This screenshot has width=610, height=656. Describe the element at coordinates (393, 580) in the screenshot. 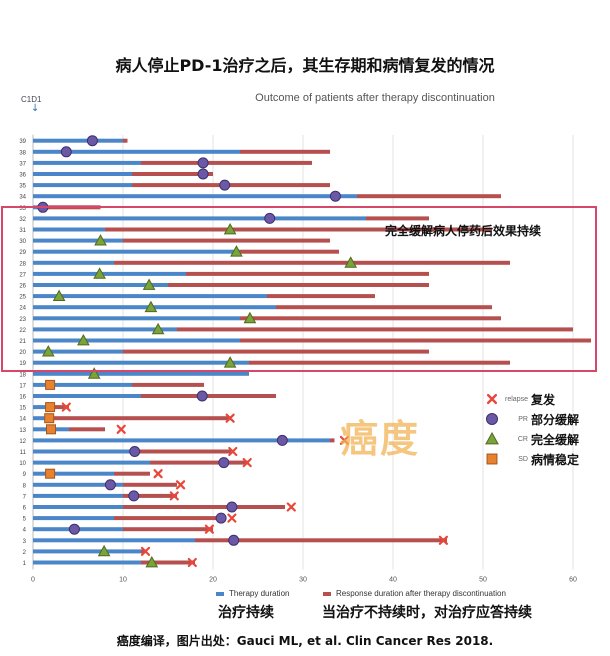

I see `x-tick-label: 40` at that location.